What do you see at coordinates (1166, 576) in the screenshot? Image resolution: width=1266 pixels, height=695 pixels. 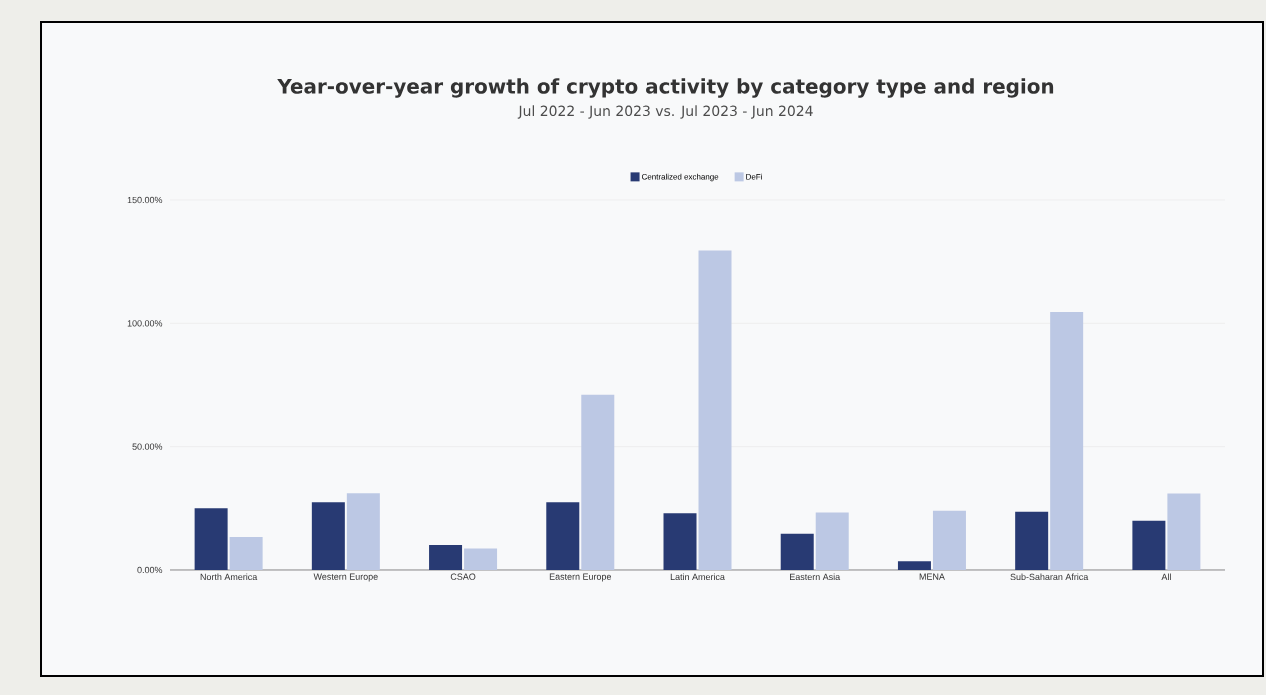 I see `x-tick-label: All` at bounding box center [1166, 576].